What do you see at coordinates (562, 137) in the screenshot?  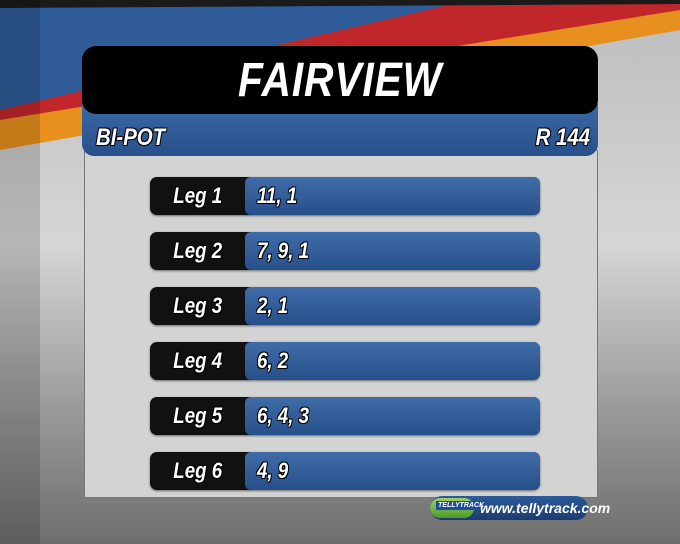 I see `pool-amount: R 144` at bounding box center [562, 137].